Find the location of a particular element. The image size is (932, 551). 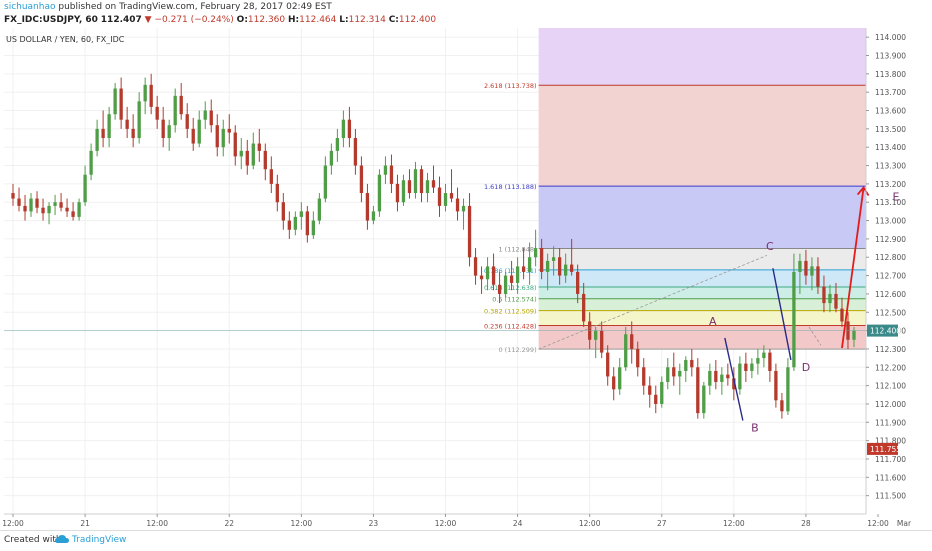

fib-level-label: 0 (112.299) is located at coordinates (517, 350).